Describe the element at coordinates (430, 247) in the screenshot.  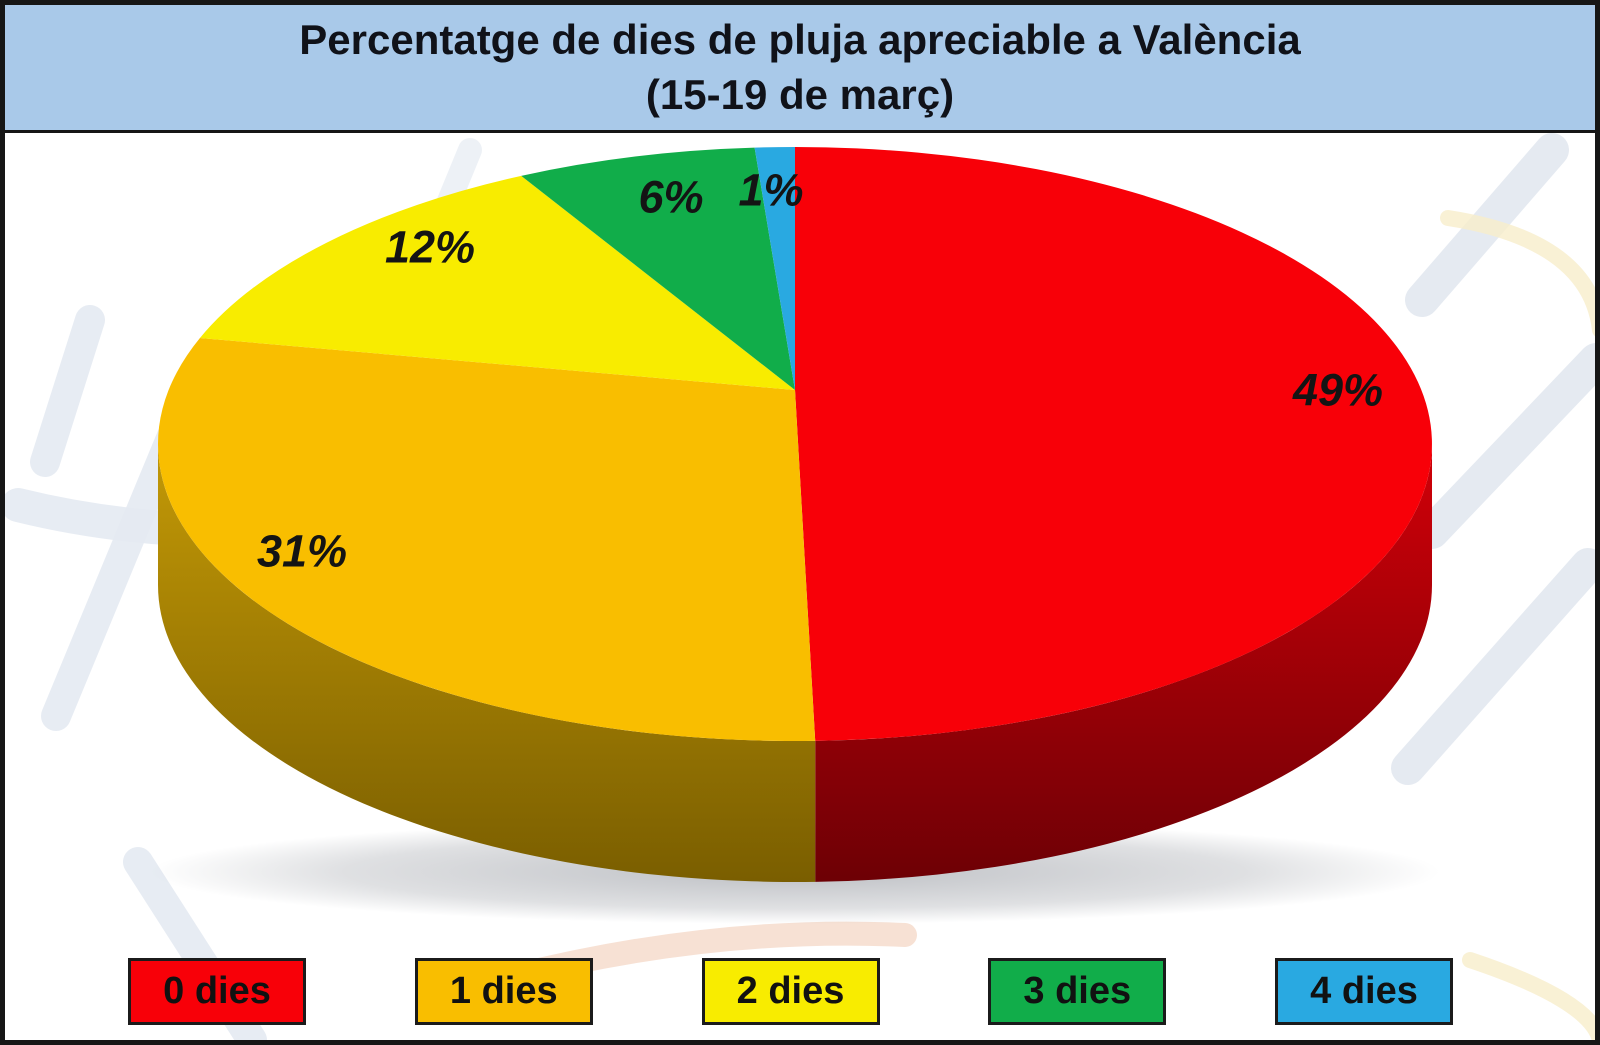
I see `pie-label-2-dies: 12%` at that location.